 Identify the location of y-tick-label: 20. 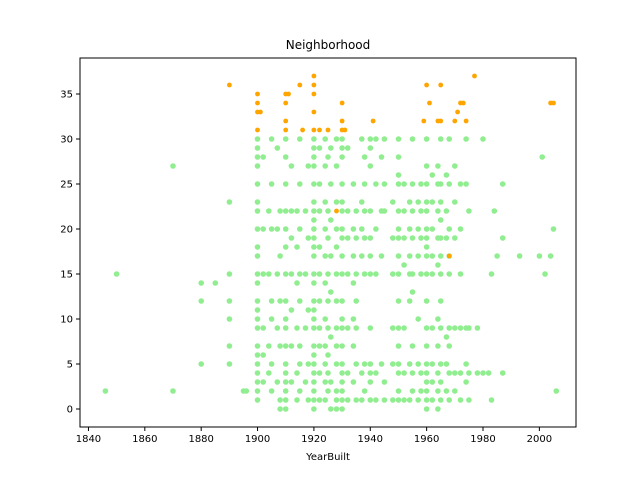
(66, 230).